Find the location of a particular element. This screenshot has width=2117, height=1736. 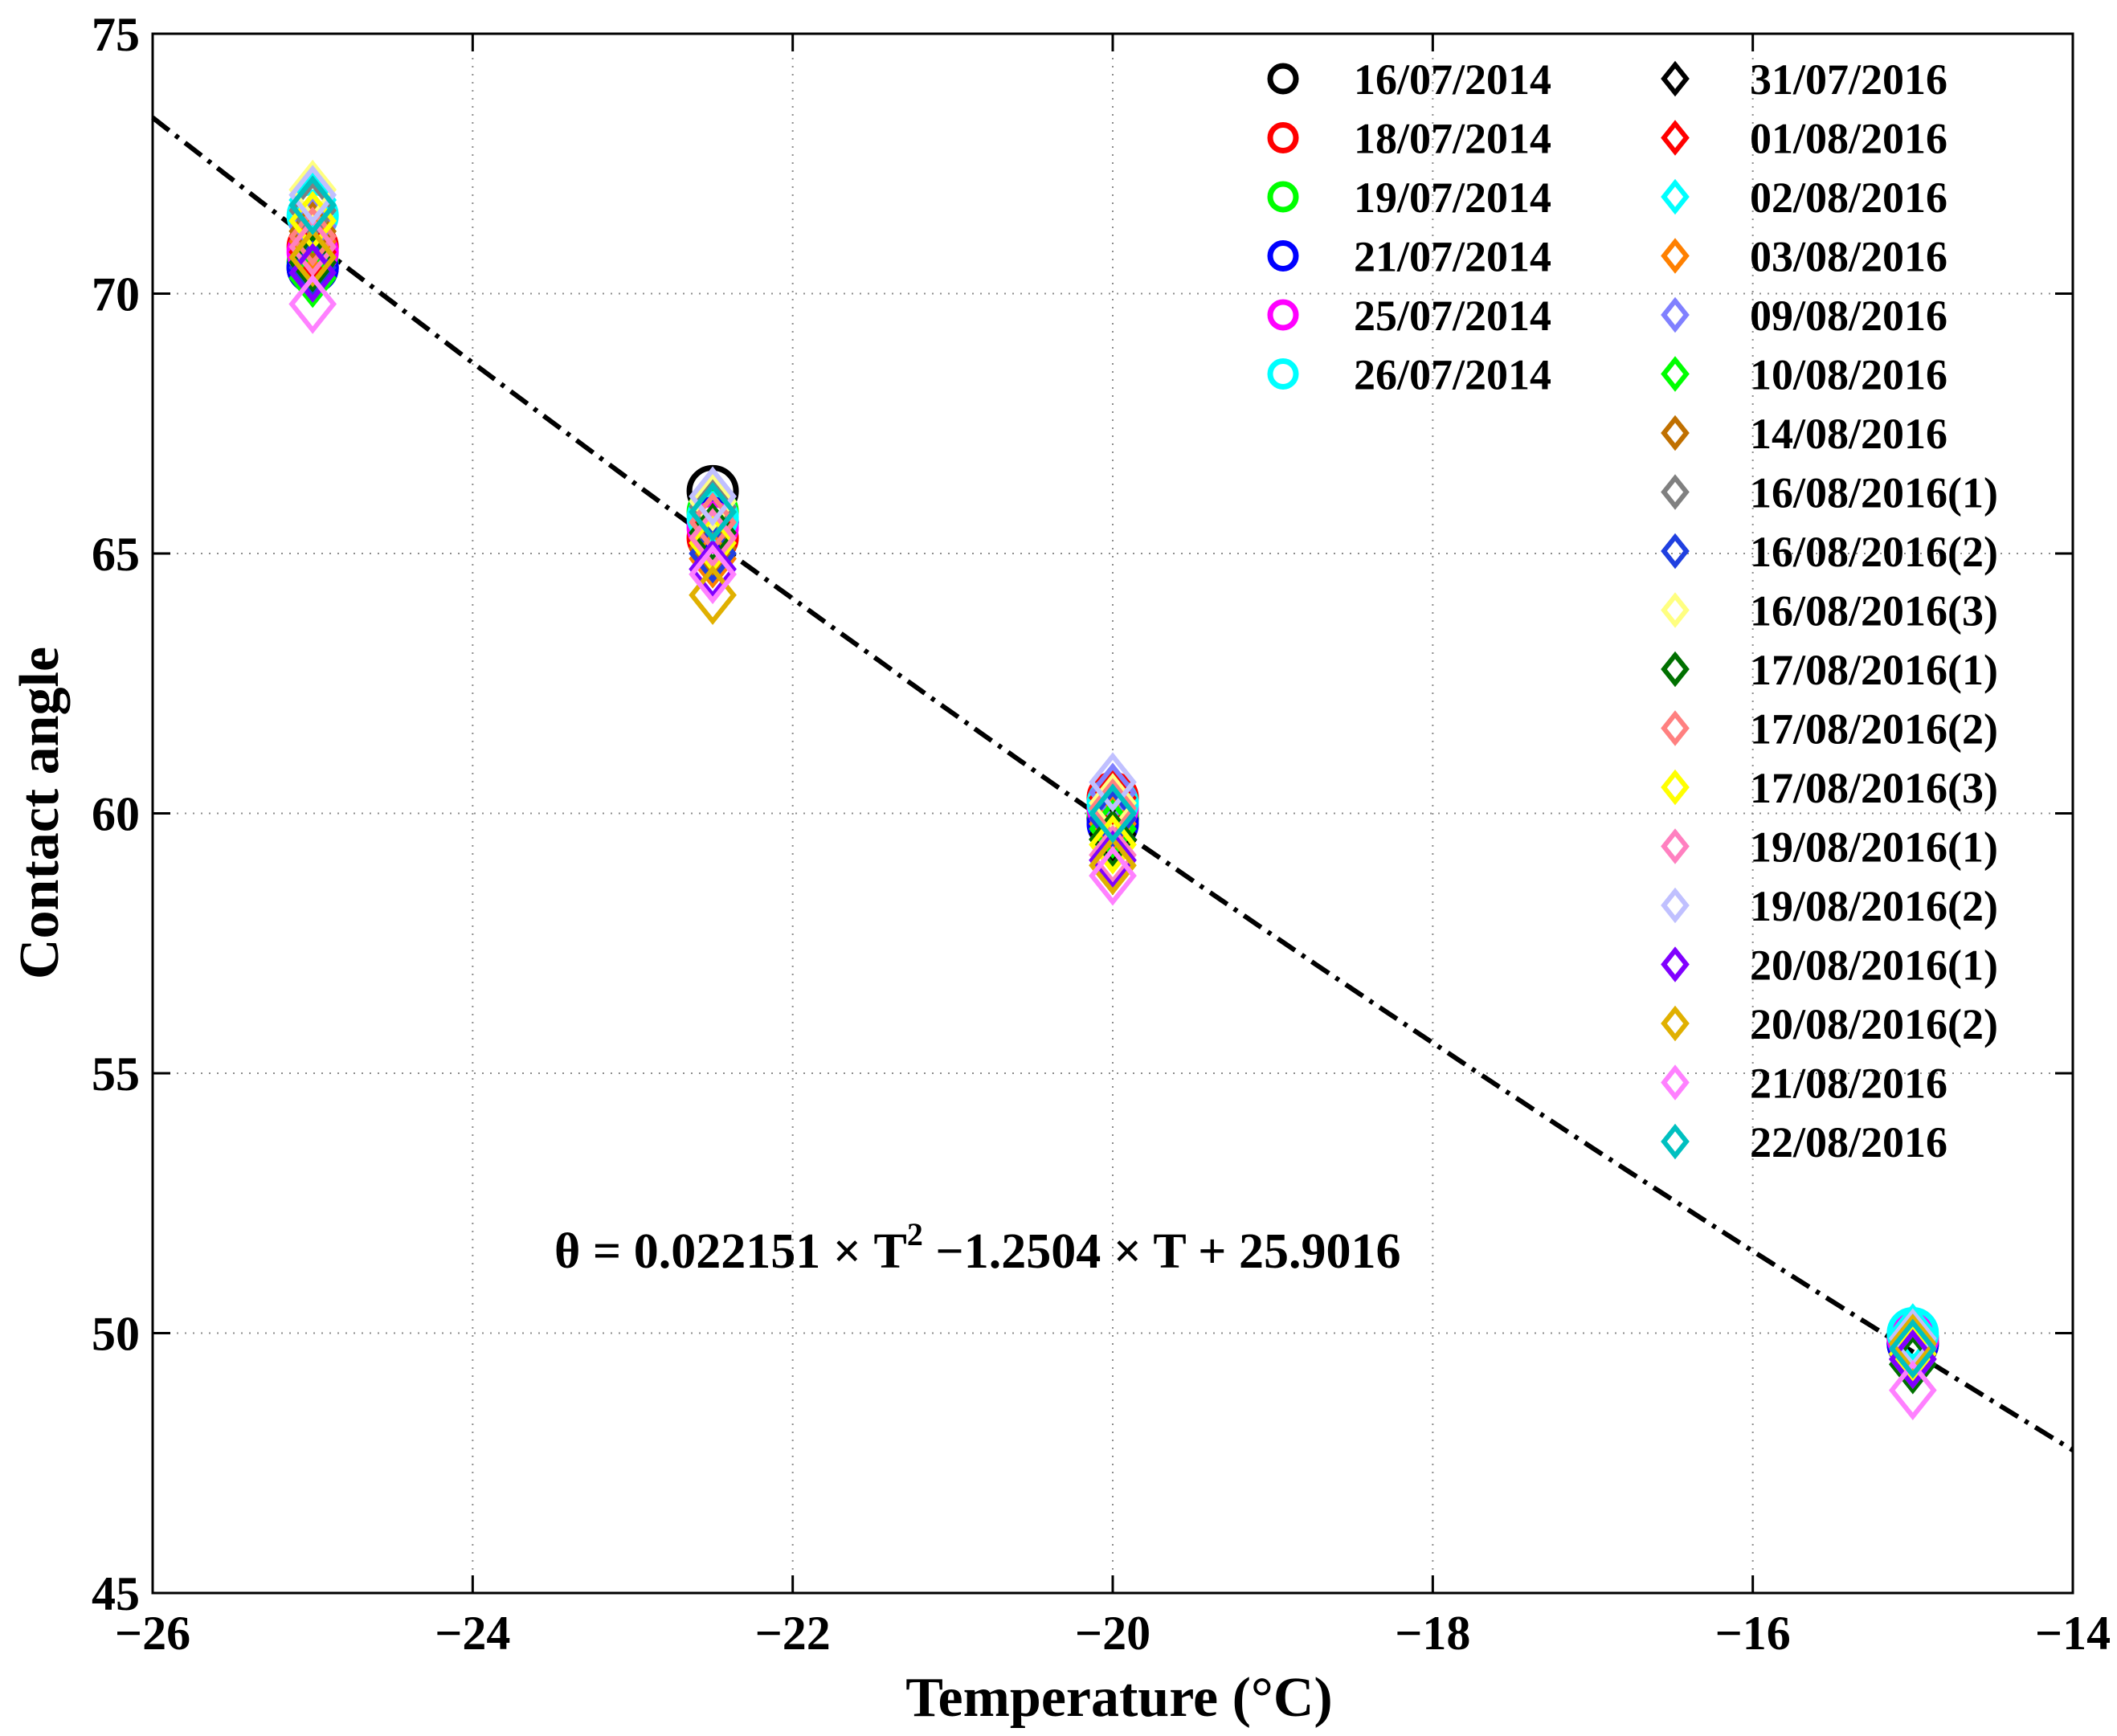

x-tick-label: −20 is located at coordinates (1112, 1633).